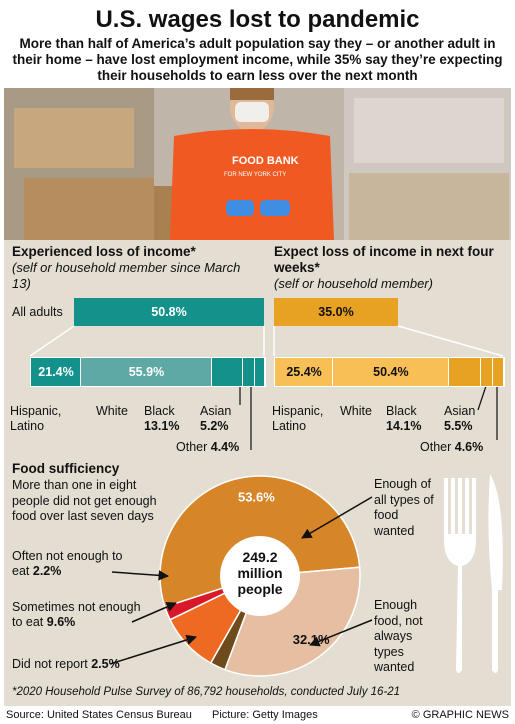 The height and width of the screenshot is (724, 515). Describe the element at coordinates (460, 411) in the screenshot. I see `cat-asian-right: Asian` at that location.